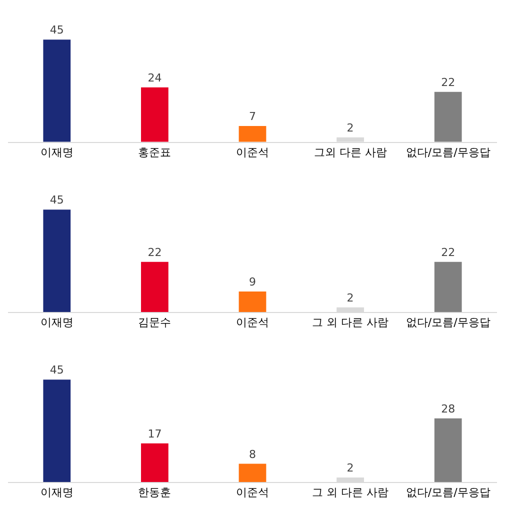 The height and width of the screenshot is (506, 505). Describe the element at coordinates (252, 454) in the screenshot. I see `data-label: 8` at that location.